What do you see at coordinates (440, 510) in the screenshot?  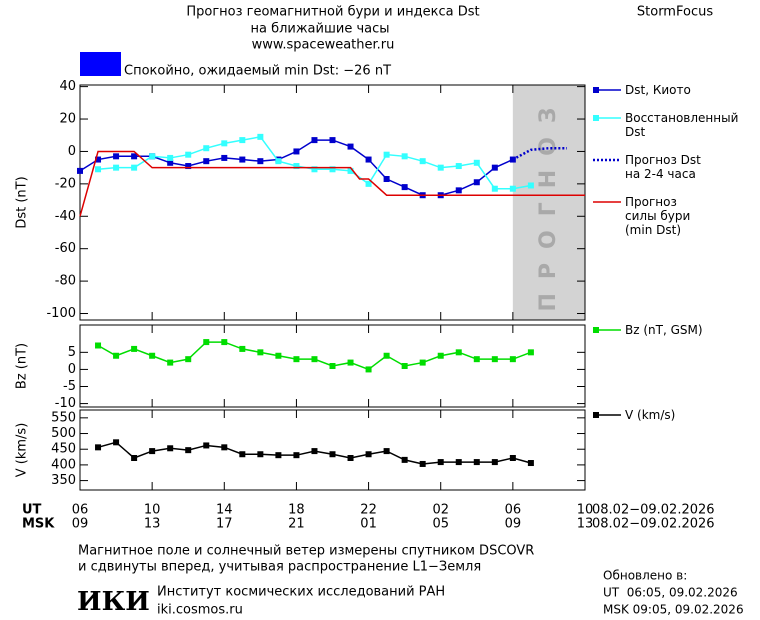 I see `x-tick-label: 02` at bounding box center [440, 510].